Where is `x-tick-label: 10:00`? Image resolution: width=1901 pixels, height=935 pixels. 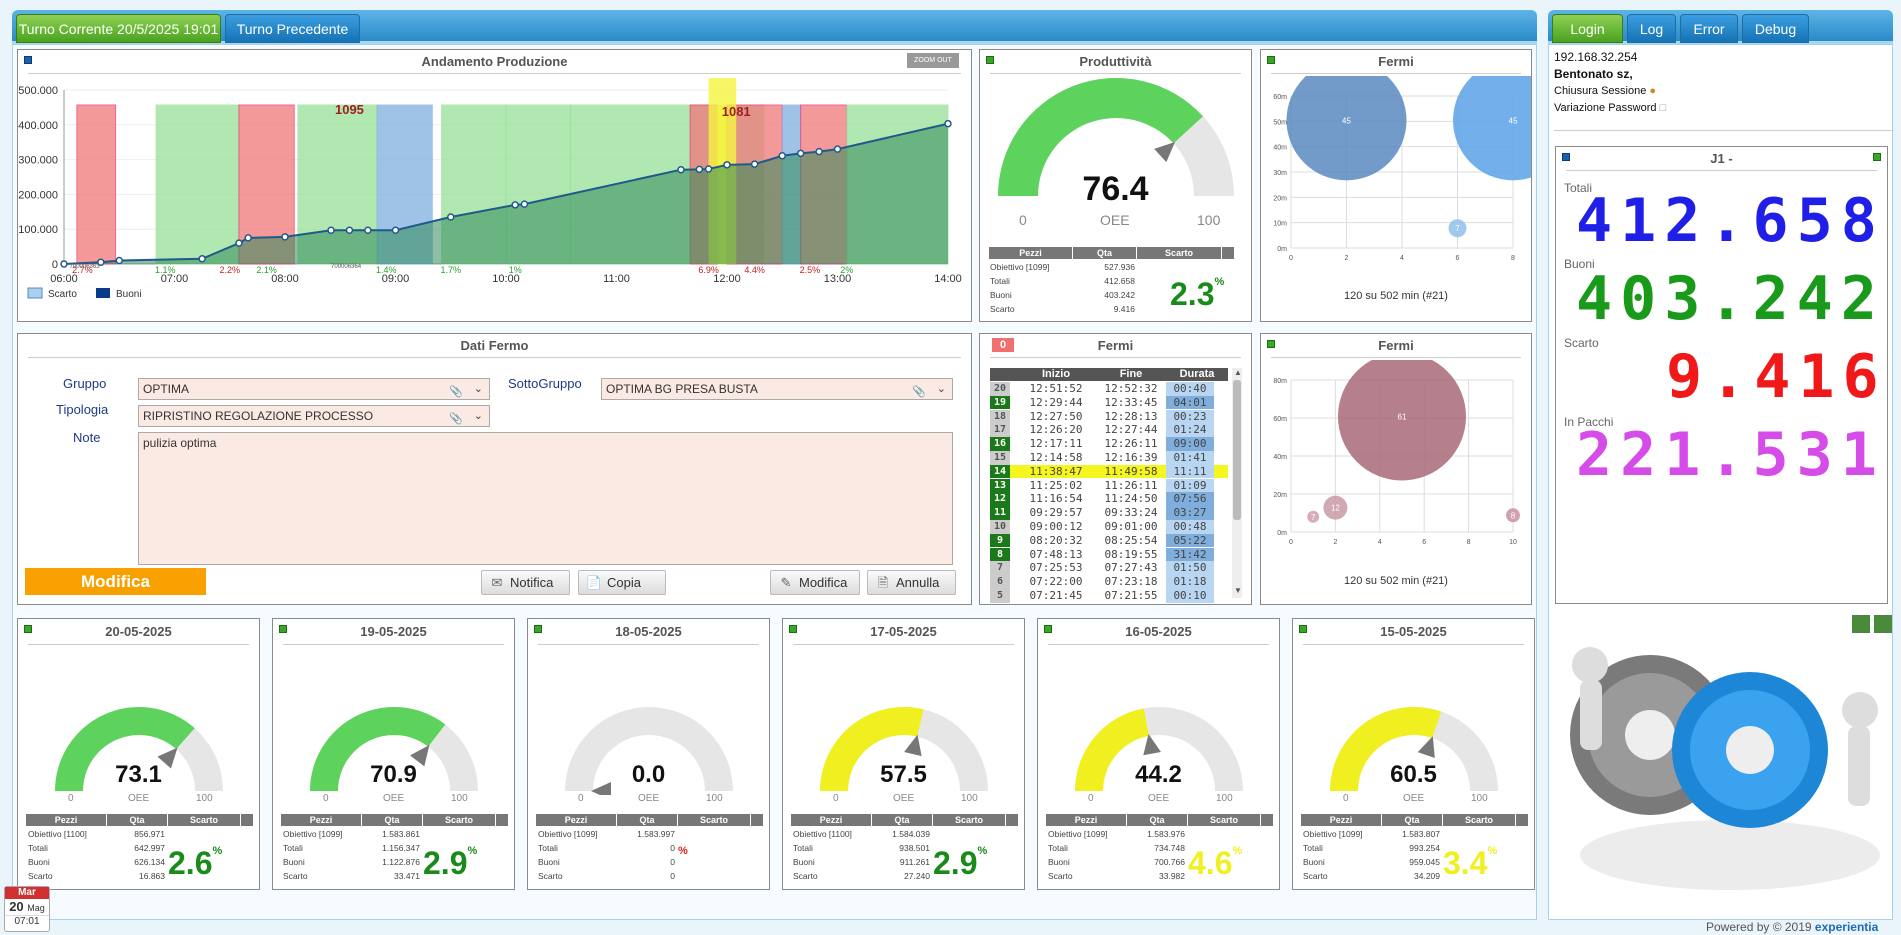 x-tick-label: 10:00 is located at coordinates (506, 279).